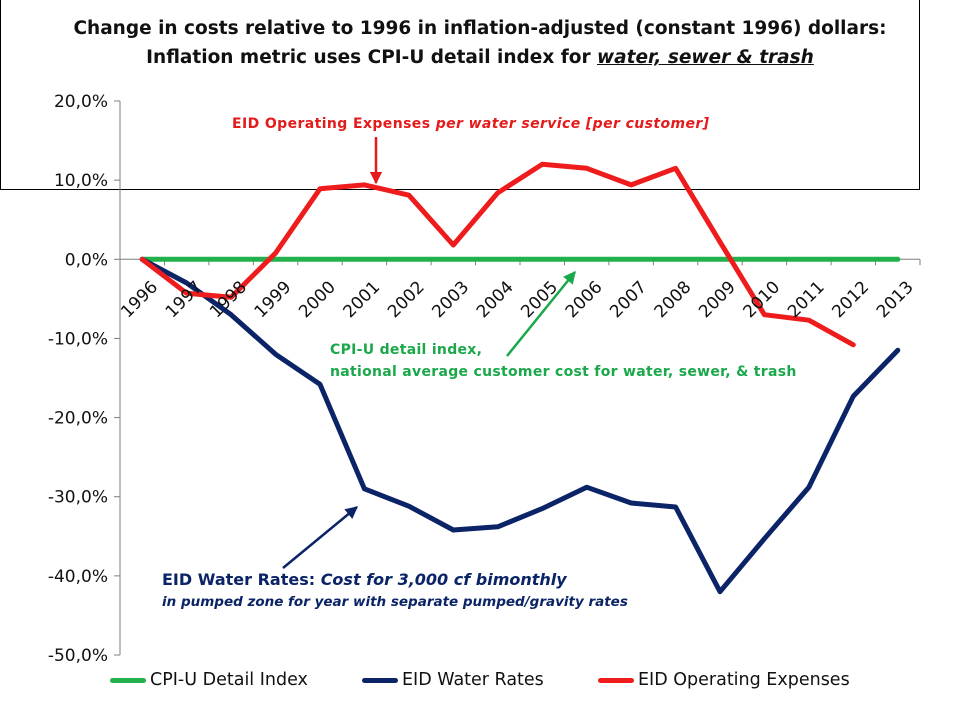  I want to click on frame-bottom-line, so click(460, 189).